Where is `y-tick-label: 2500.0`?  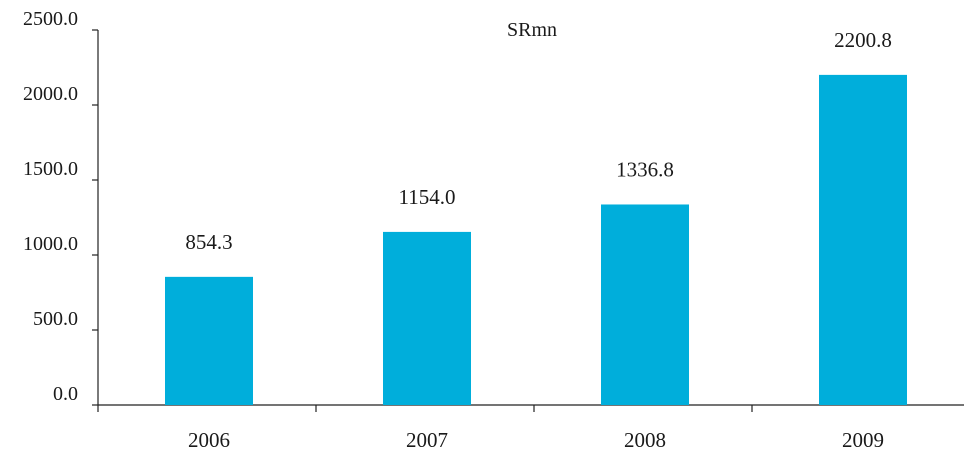 y-tick-label: 2500.0 is located at coordinates (50, 19).